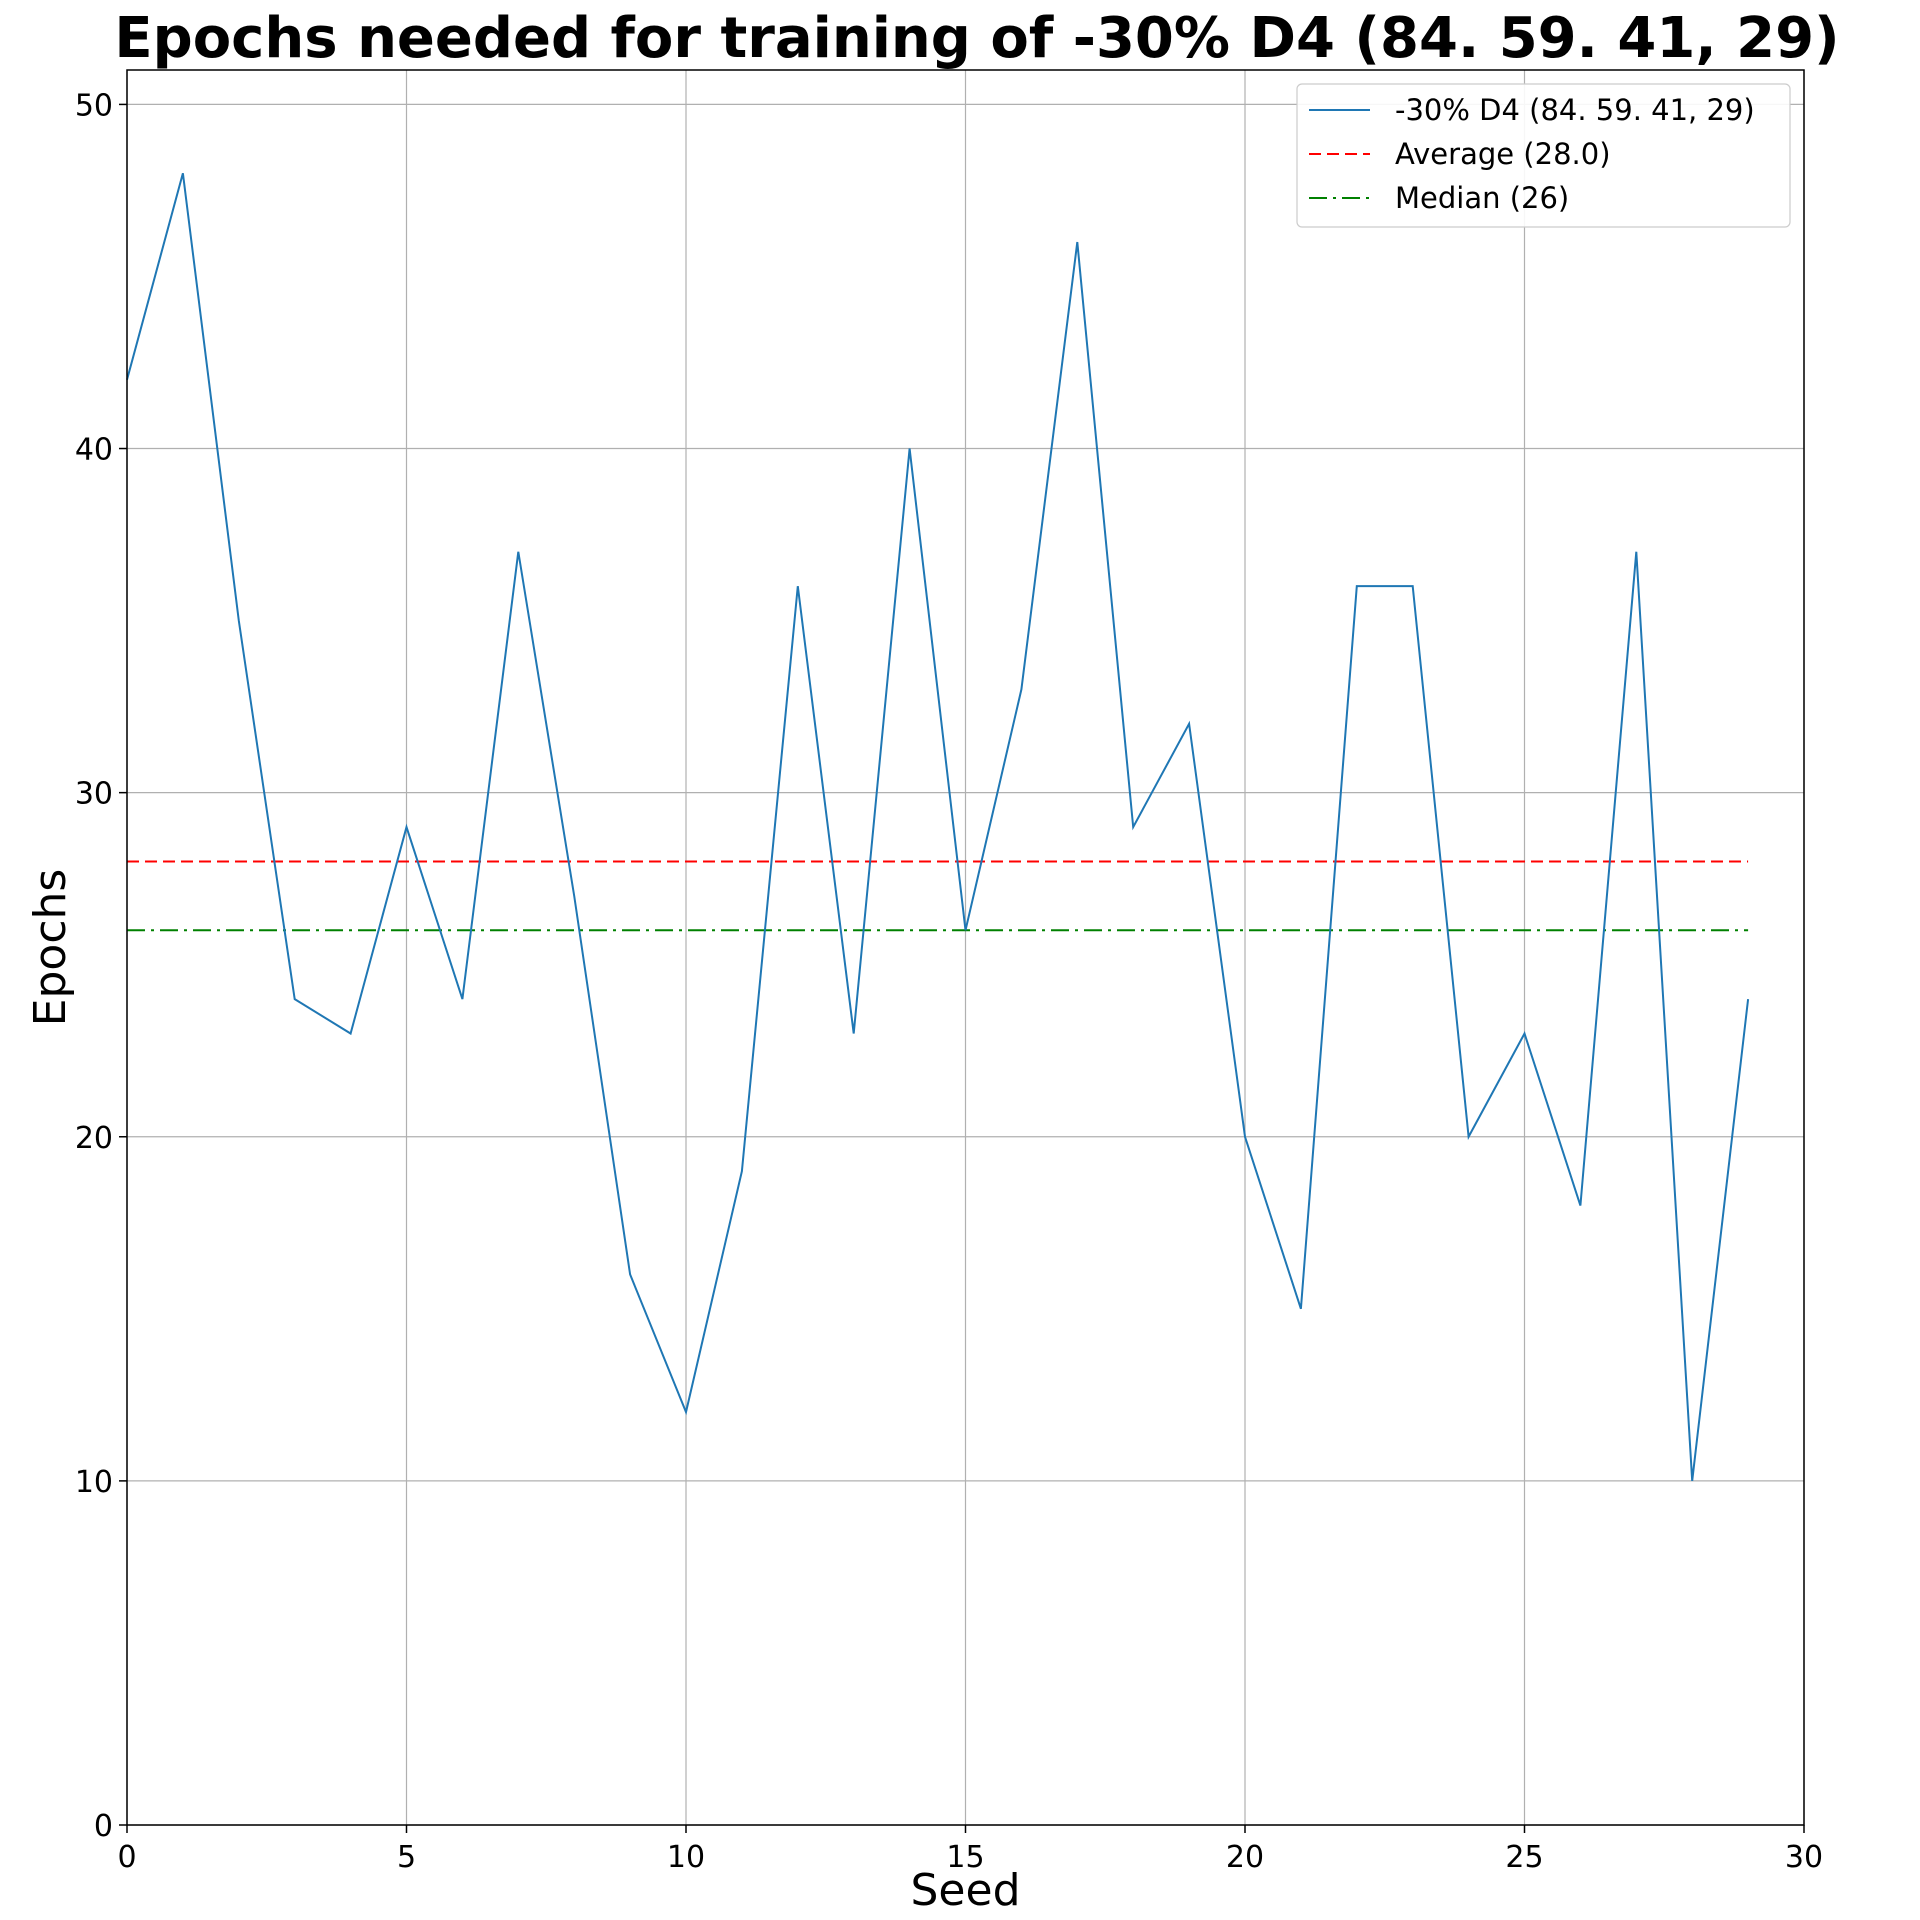  Describe the element at coordinates (50, 948) in the screenshot. I see `y-axis-label: Epochs` at that location.